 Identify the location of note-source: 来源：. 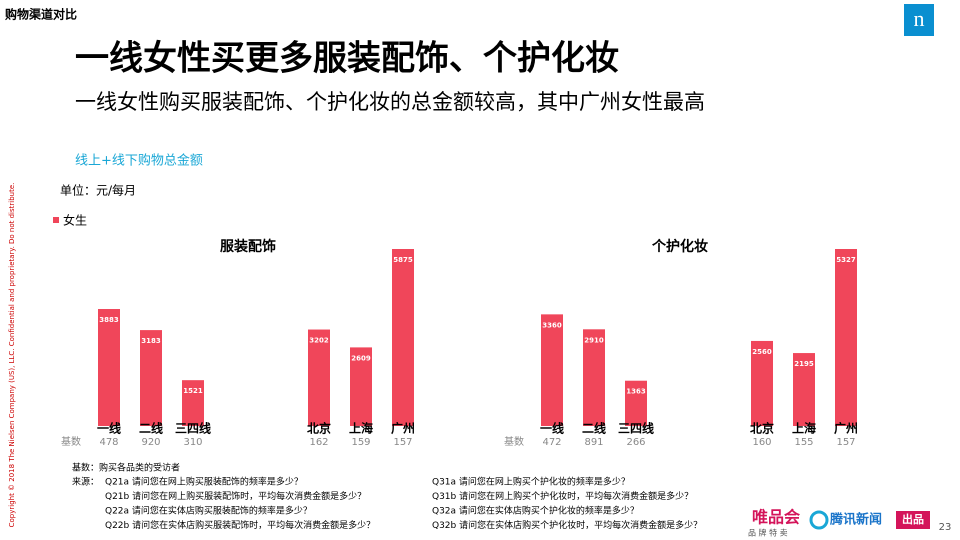
(85, 482).